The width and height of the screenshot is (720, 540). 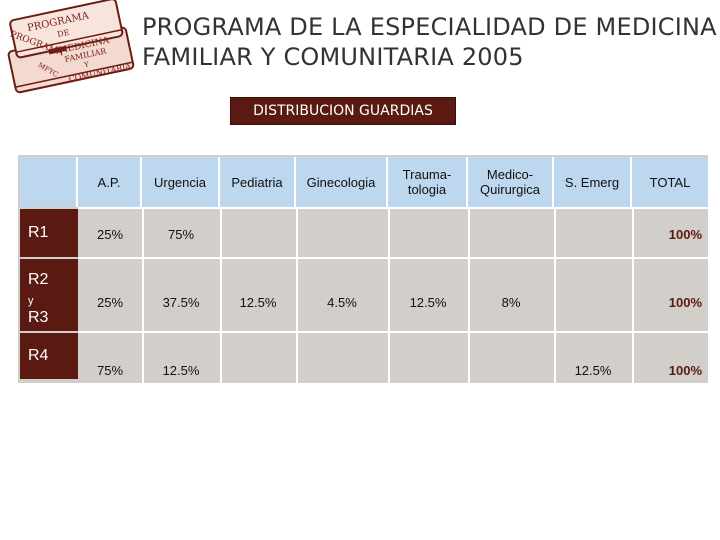 What do you see at coordinates (258, 182) in the screenshot?
I see `header-pediatria: Pediatria` at bounding box center [258, 182].